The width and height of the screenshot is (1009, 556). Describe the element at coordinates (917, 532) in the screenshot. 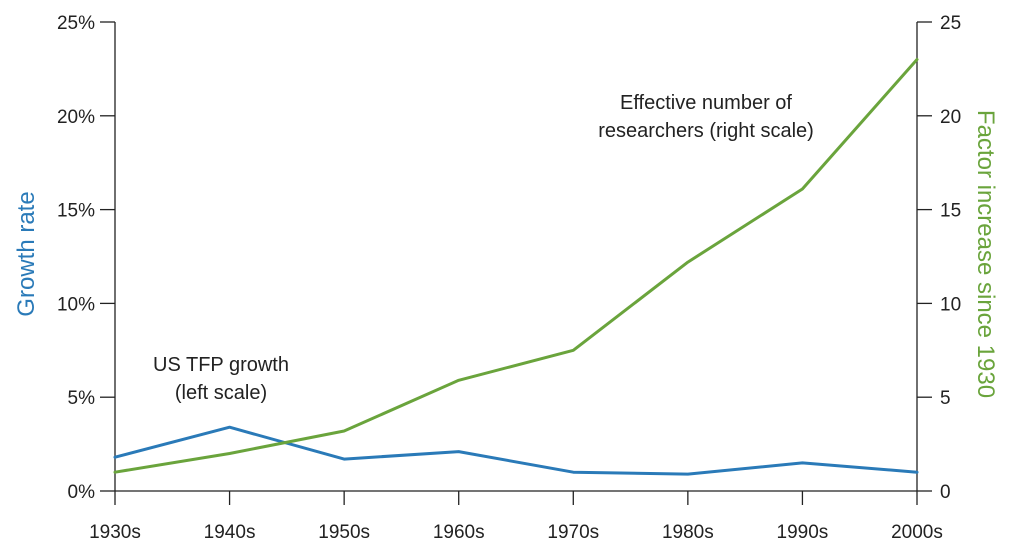

I see `x-tick-label: 2000s` at that location.